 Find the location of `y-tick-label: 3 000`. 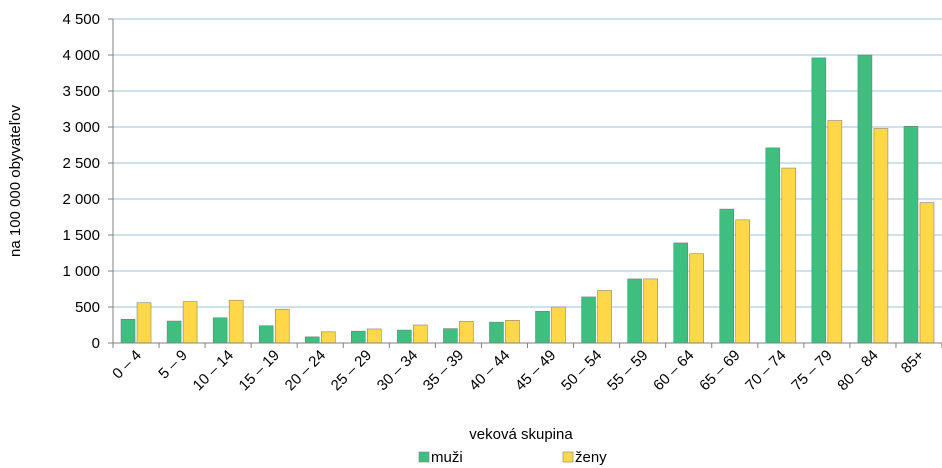

y-tick-label: 3 000 is located at coordinates (81, 127).